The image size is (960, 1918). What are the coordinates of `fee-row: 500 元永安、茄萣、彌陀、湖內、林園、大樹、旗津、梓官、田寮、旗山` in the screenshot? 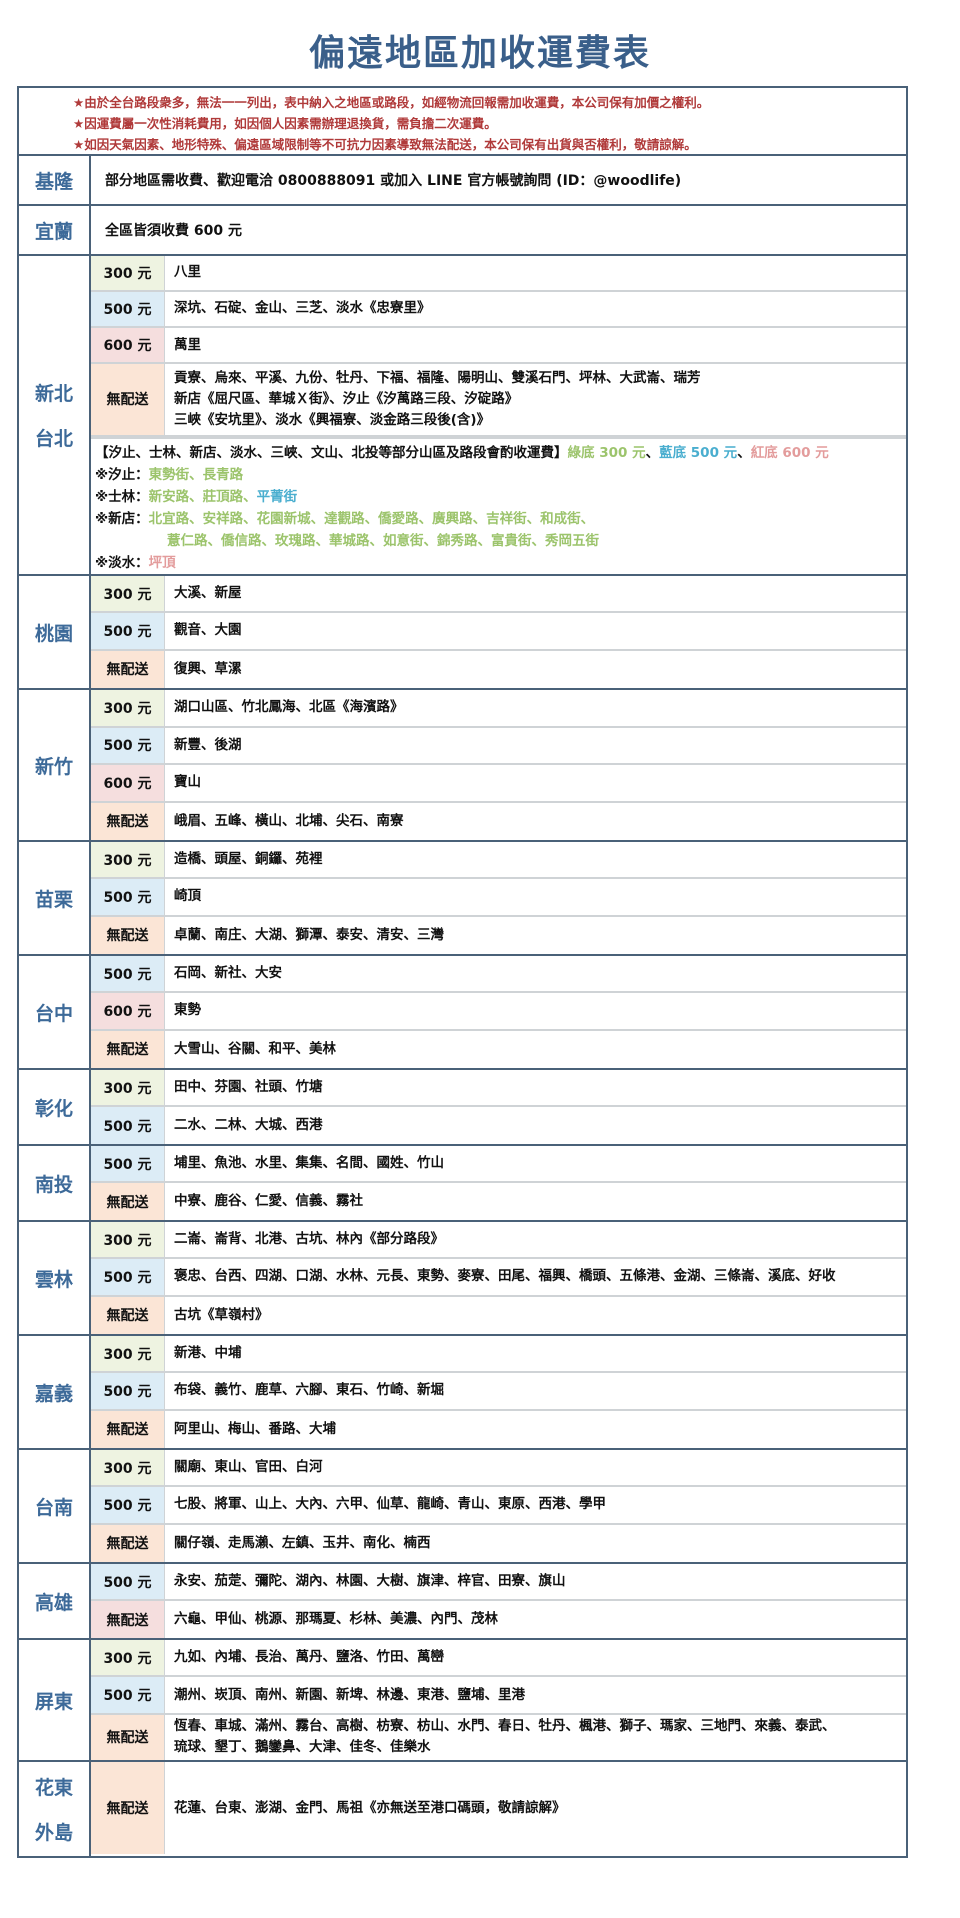 It's located at (498, 1582).